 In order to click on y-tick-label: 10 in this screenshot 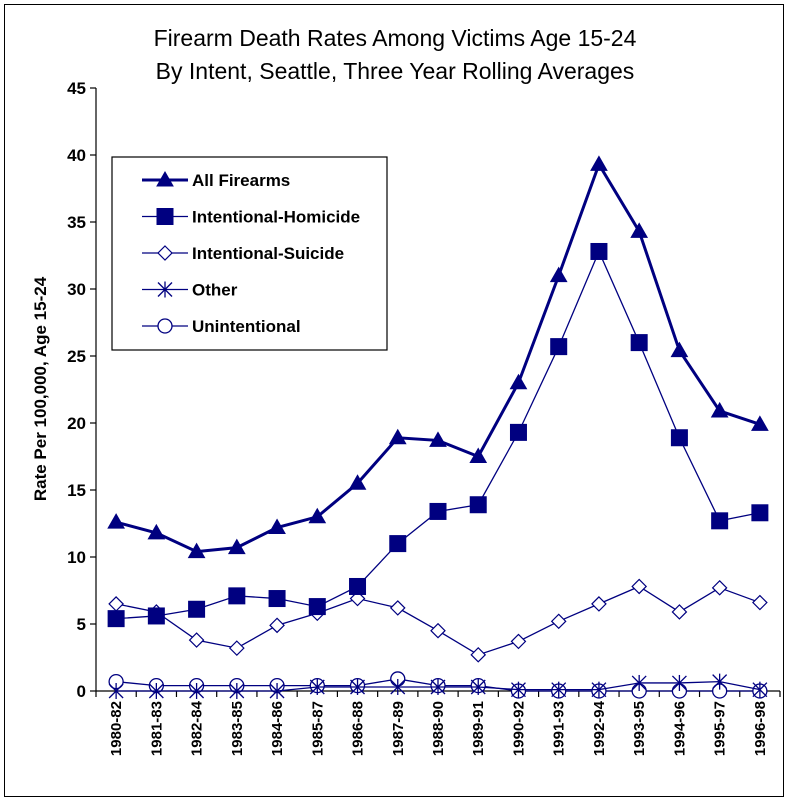, I will do `click(76, 557)`.